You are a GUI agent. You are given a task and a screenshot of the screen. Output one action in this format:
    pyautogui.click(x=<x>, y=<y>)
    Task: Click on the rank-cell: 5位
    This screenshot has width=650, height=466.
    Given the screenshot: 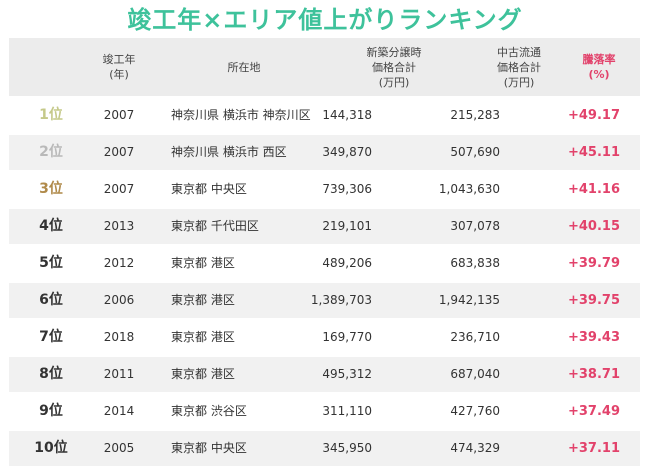 What is the action you would take?
    pyautogui.click(x=51, y=263)
    